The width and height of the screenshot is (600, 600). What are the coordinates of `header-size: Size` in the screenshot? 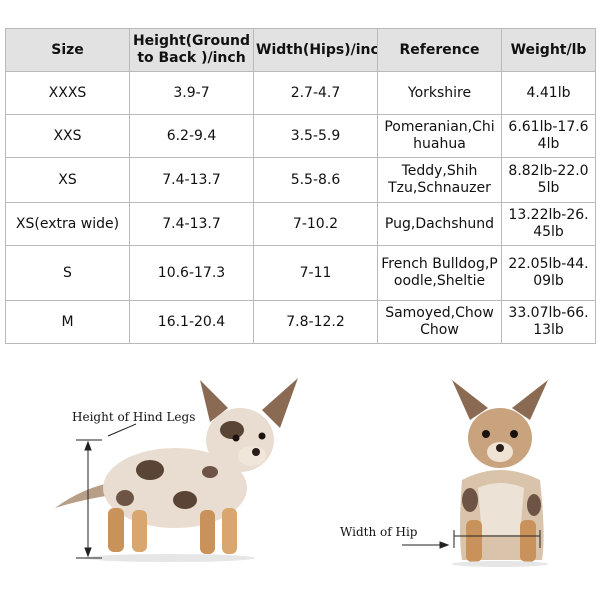 It's located at (67, 50).